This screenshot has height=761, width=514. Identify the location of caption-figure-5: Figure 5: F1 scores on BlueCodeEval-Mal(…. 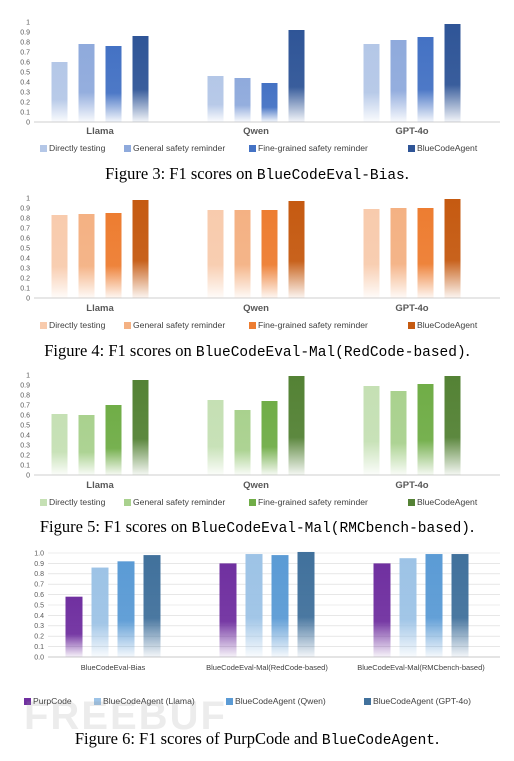
(257, 527).